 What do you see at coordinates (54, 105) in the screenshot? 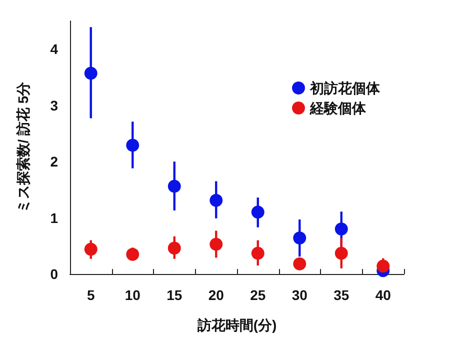
I see `y-tick-label: 3` at bounding box center [54, 105].